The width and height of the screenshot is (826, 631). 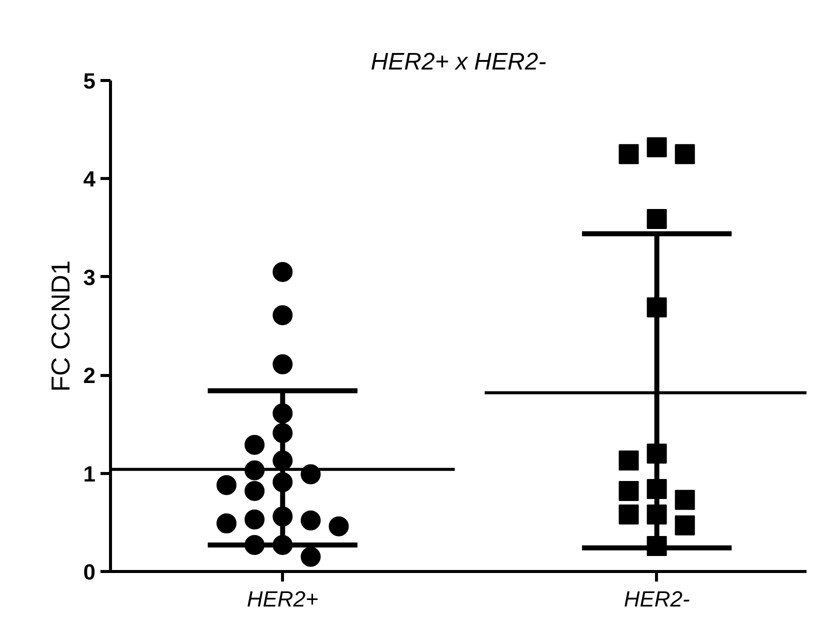 I want to click on y-axis-title: FC CCND1, so click(x=60, y=326).